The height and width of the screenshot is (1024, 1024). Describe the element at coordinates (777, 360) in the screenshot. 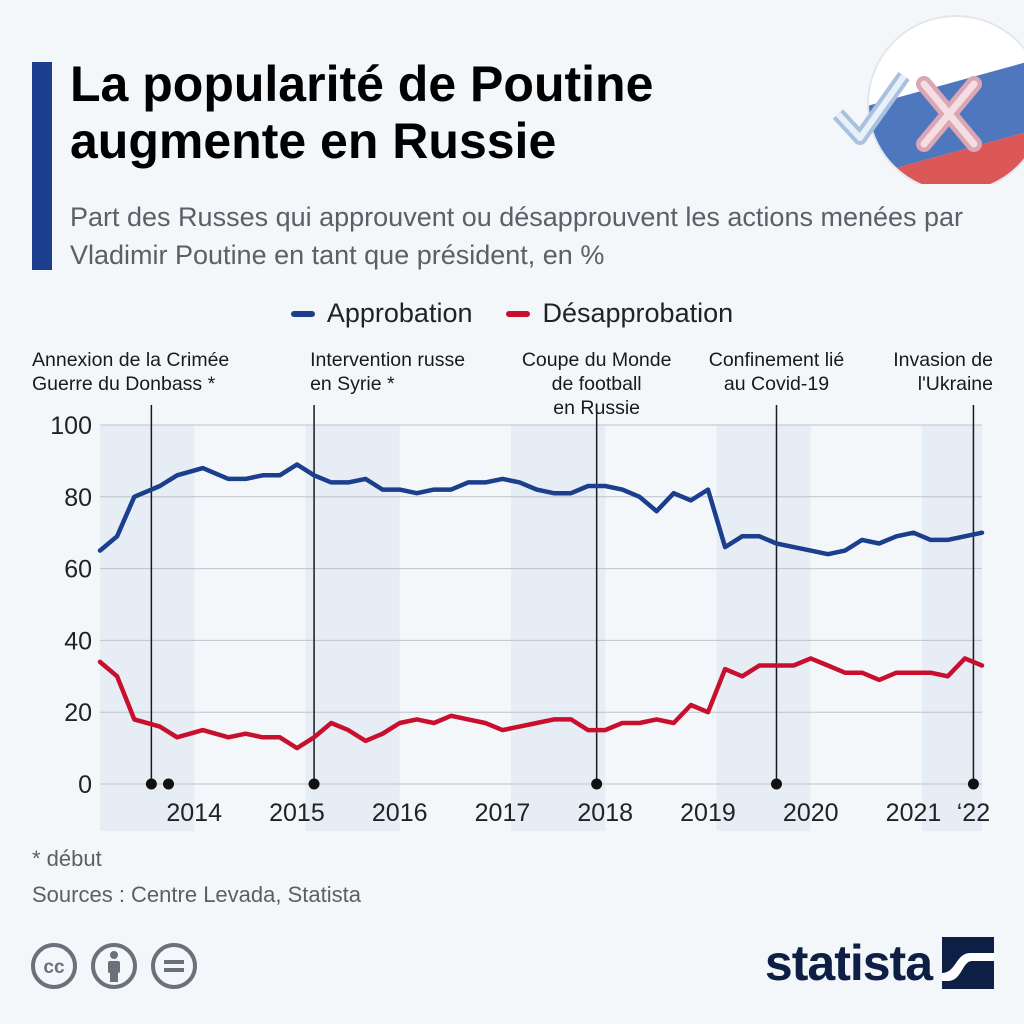

I see `event-label: Confinement lié` at that location.